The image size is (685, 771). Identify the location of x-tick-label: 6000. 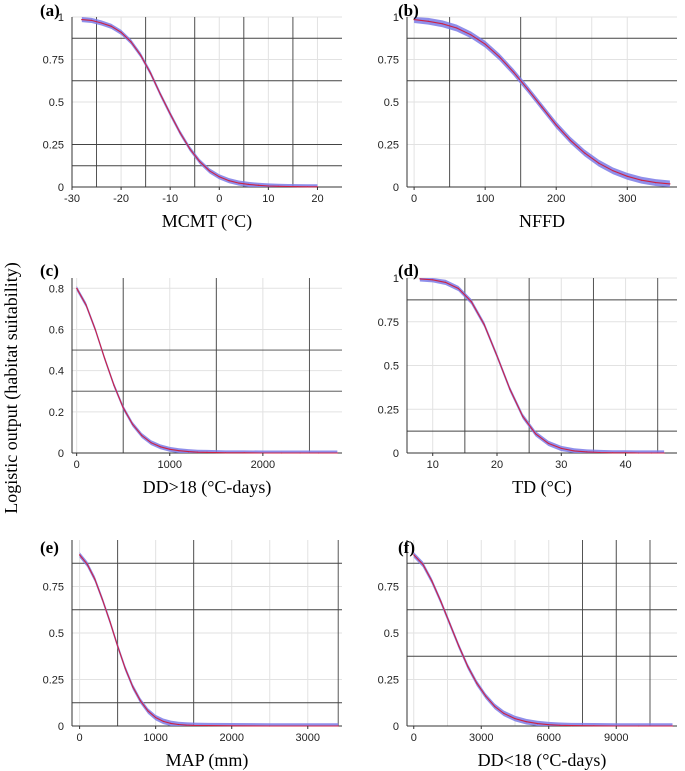
(549, 738).